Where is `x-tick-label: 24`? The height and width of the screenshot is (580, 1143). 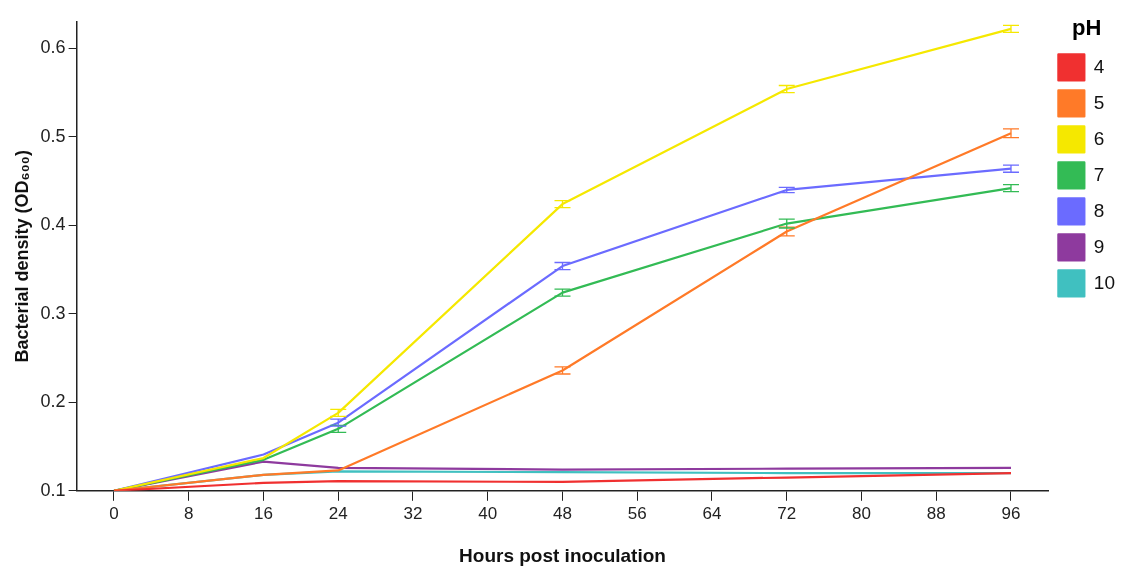
x-tick-label: 24 is located at coordinates (338, 513).